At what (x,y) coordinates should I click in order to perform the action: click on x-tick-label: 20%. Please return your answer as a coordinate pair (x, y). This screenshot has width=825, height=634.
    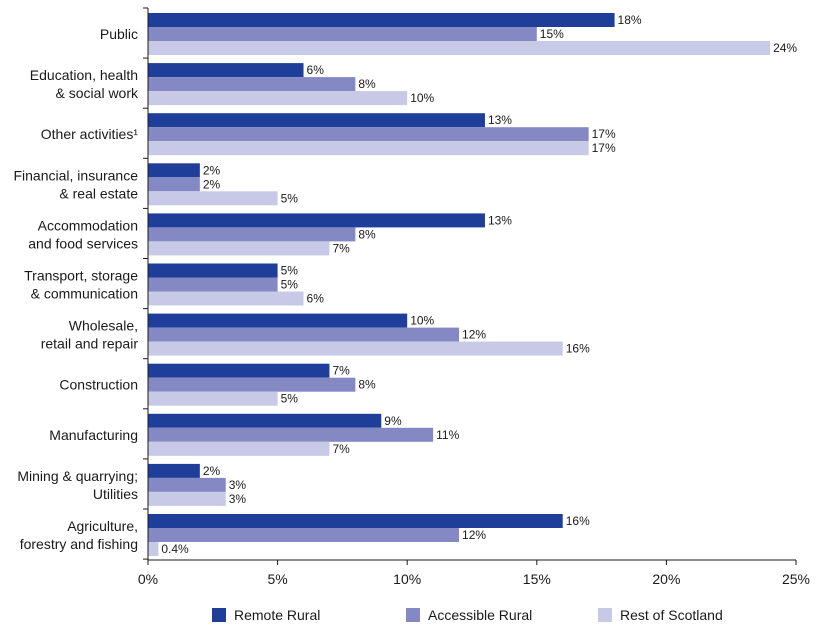
    Looking at the image, I should click on (666, 579).